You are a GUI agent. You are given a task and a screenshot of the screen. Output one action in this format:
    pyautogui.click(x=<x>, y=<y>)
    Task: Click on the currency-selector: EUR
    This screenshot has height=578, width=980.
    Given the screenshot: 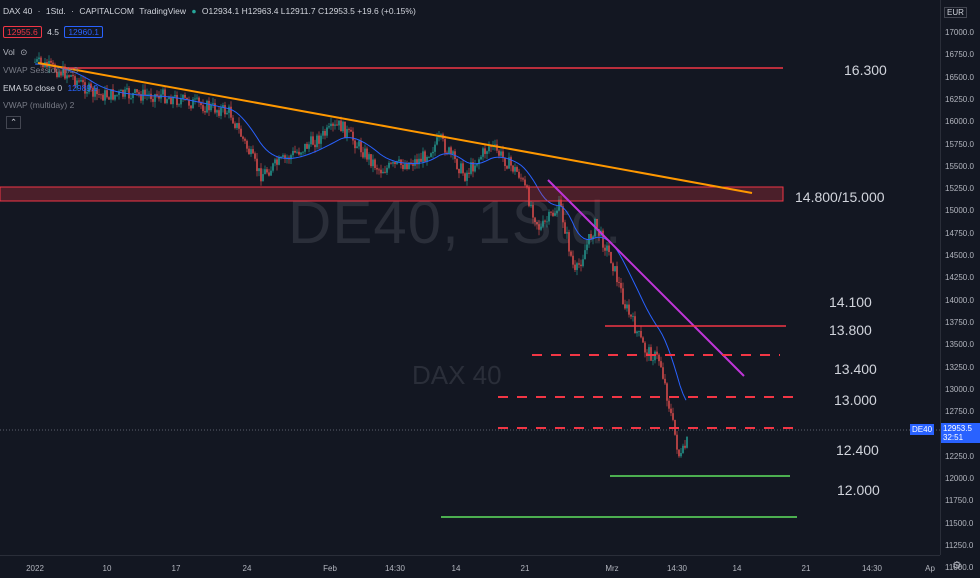 What is the action you would take?
    pyautogui.click(x=955, y=12)
    